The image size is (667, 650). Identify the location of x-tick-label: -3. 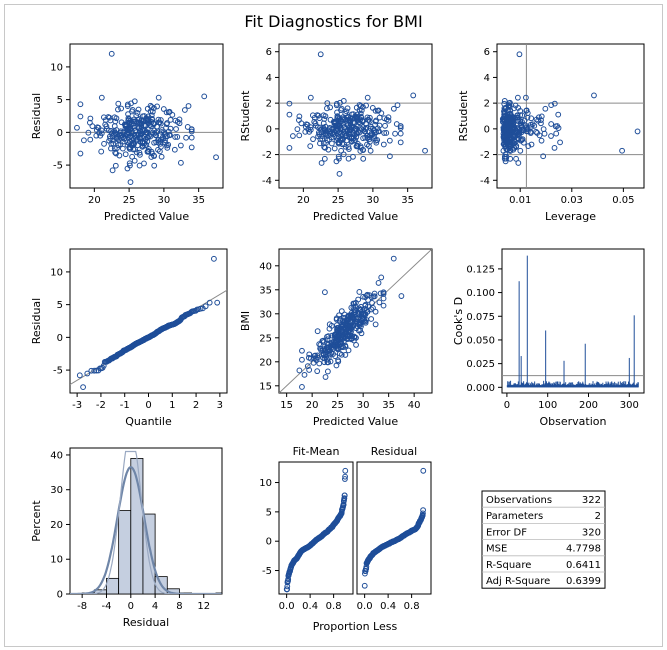
(77, 405).